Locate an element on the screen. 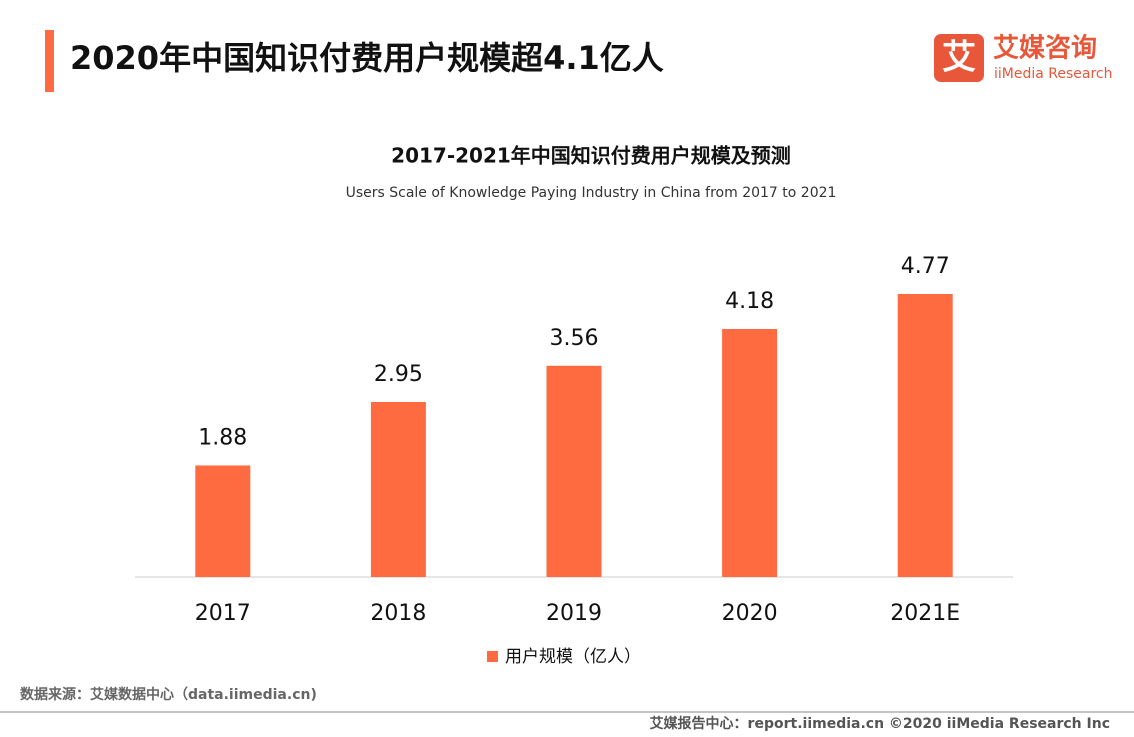 This screenshot has width=1134, height=737. value-label: 3.56 is located at coordinates (574, 338).